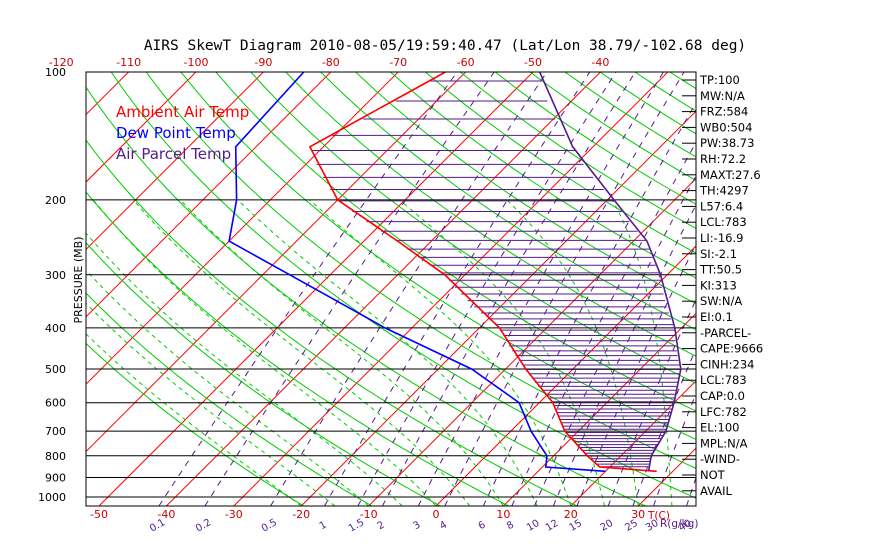  What do you see at coordinates (720, 428) in the screenshot?
I see `stability-index-label: EL:100` at bounding box center [720, 428].